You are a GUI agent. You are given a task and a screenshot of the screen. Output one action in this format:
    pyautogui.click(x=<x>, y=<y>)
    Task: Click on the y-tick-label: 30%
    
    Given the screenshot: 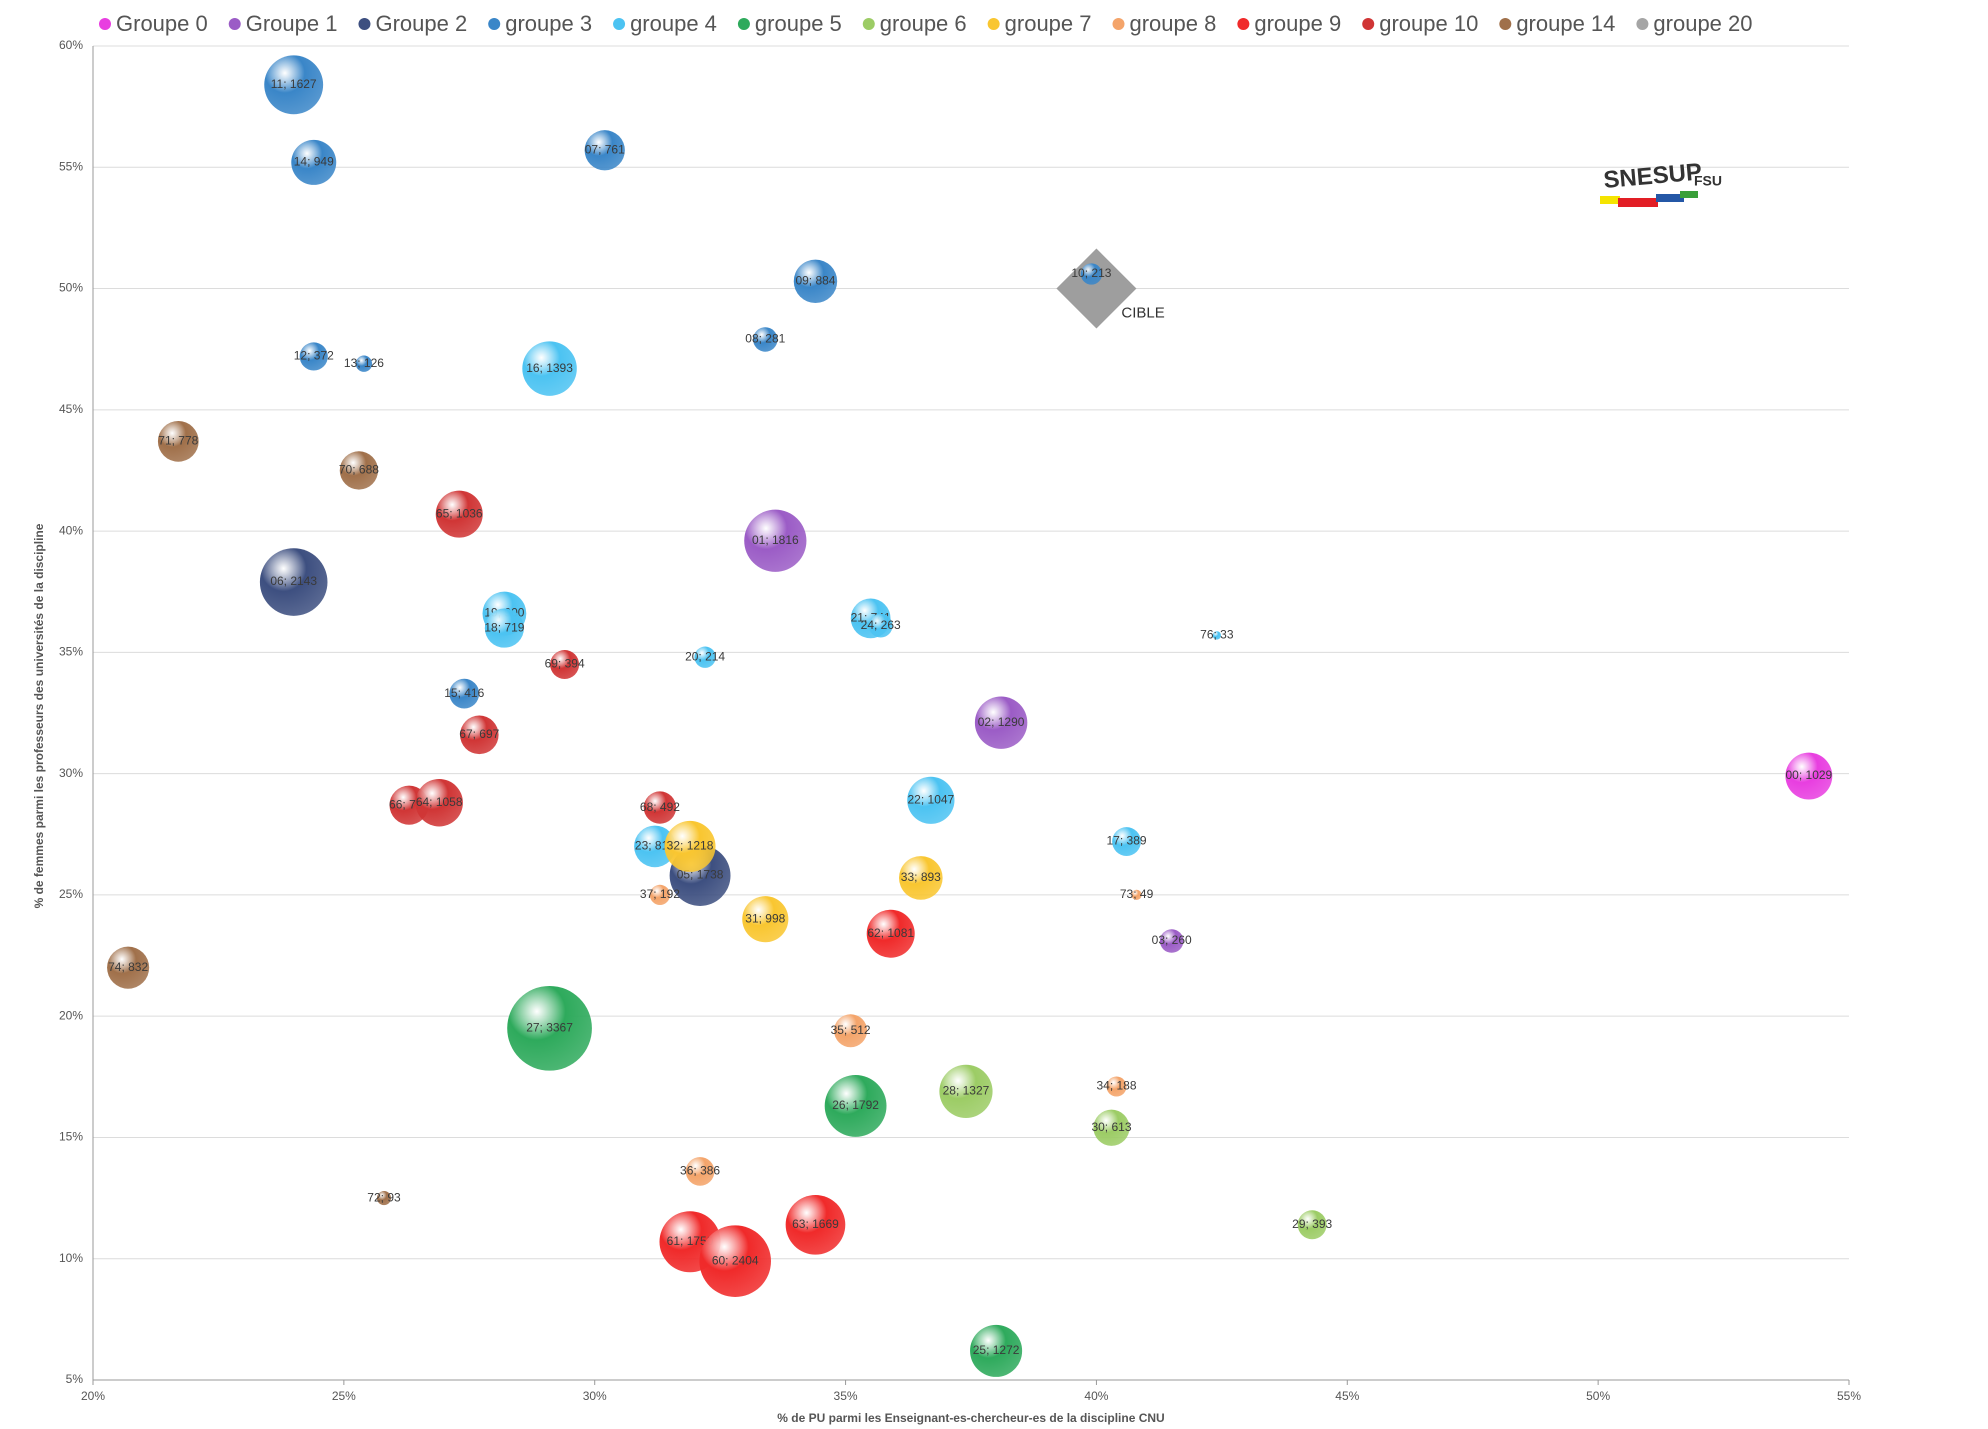 What is the action you would take?
    pyautogui.click(x=71, y=773)
    